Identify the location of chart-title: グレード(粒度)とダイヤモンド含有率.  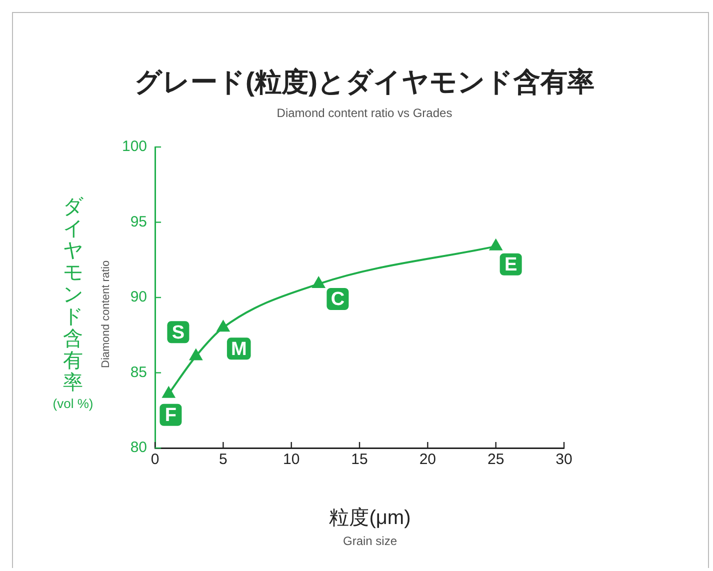
(365, 82).